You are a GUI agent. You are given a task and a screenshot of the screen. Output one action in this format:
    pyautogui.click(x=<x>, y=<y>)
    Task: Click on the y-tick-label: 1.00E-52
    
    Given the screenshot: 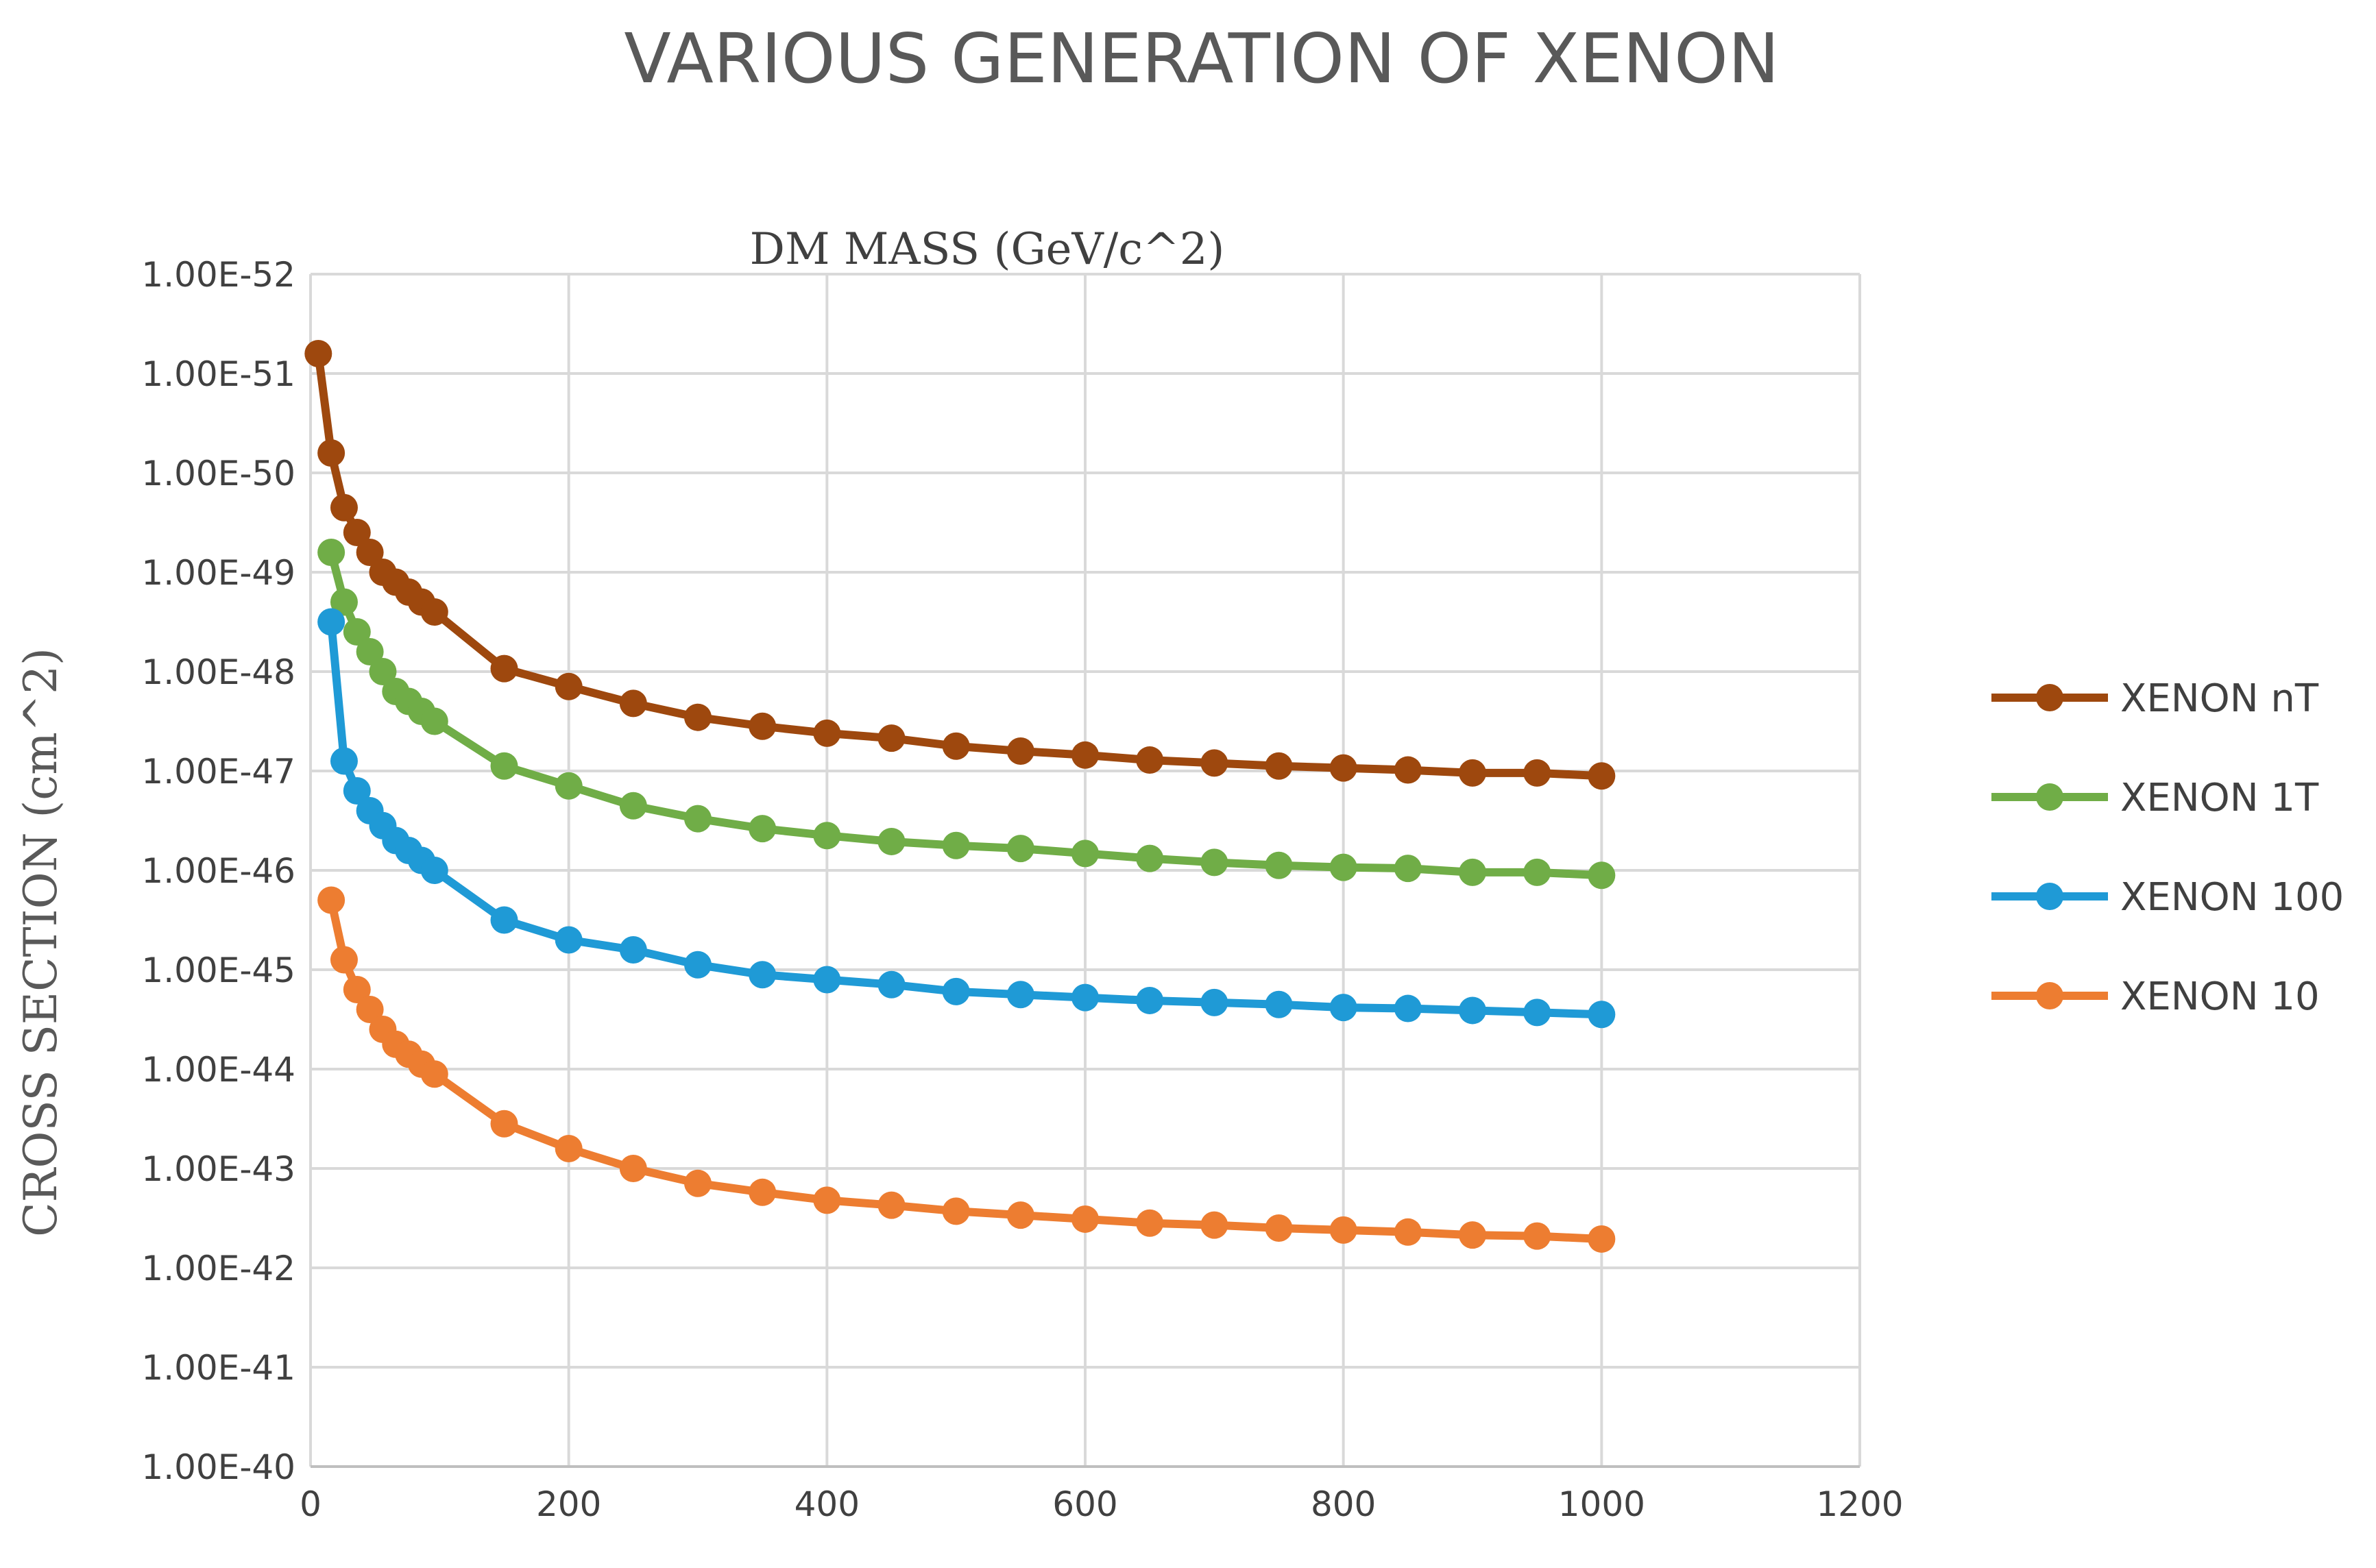 What is the action you would take?
    pyautogui.click(x=218, y=275)
    